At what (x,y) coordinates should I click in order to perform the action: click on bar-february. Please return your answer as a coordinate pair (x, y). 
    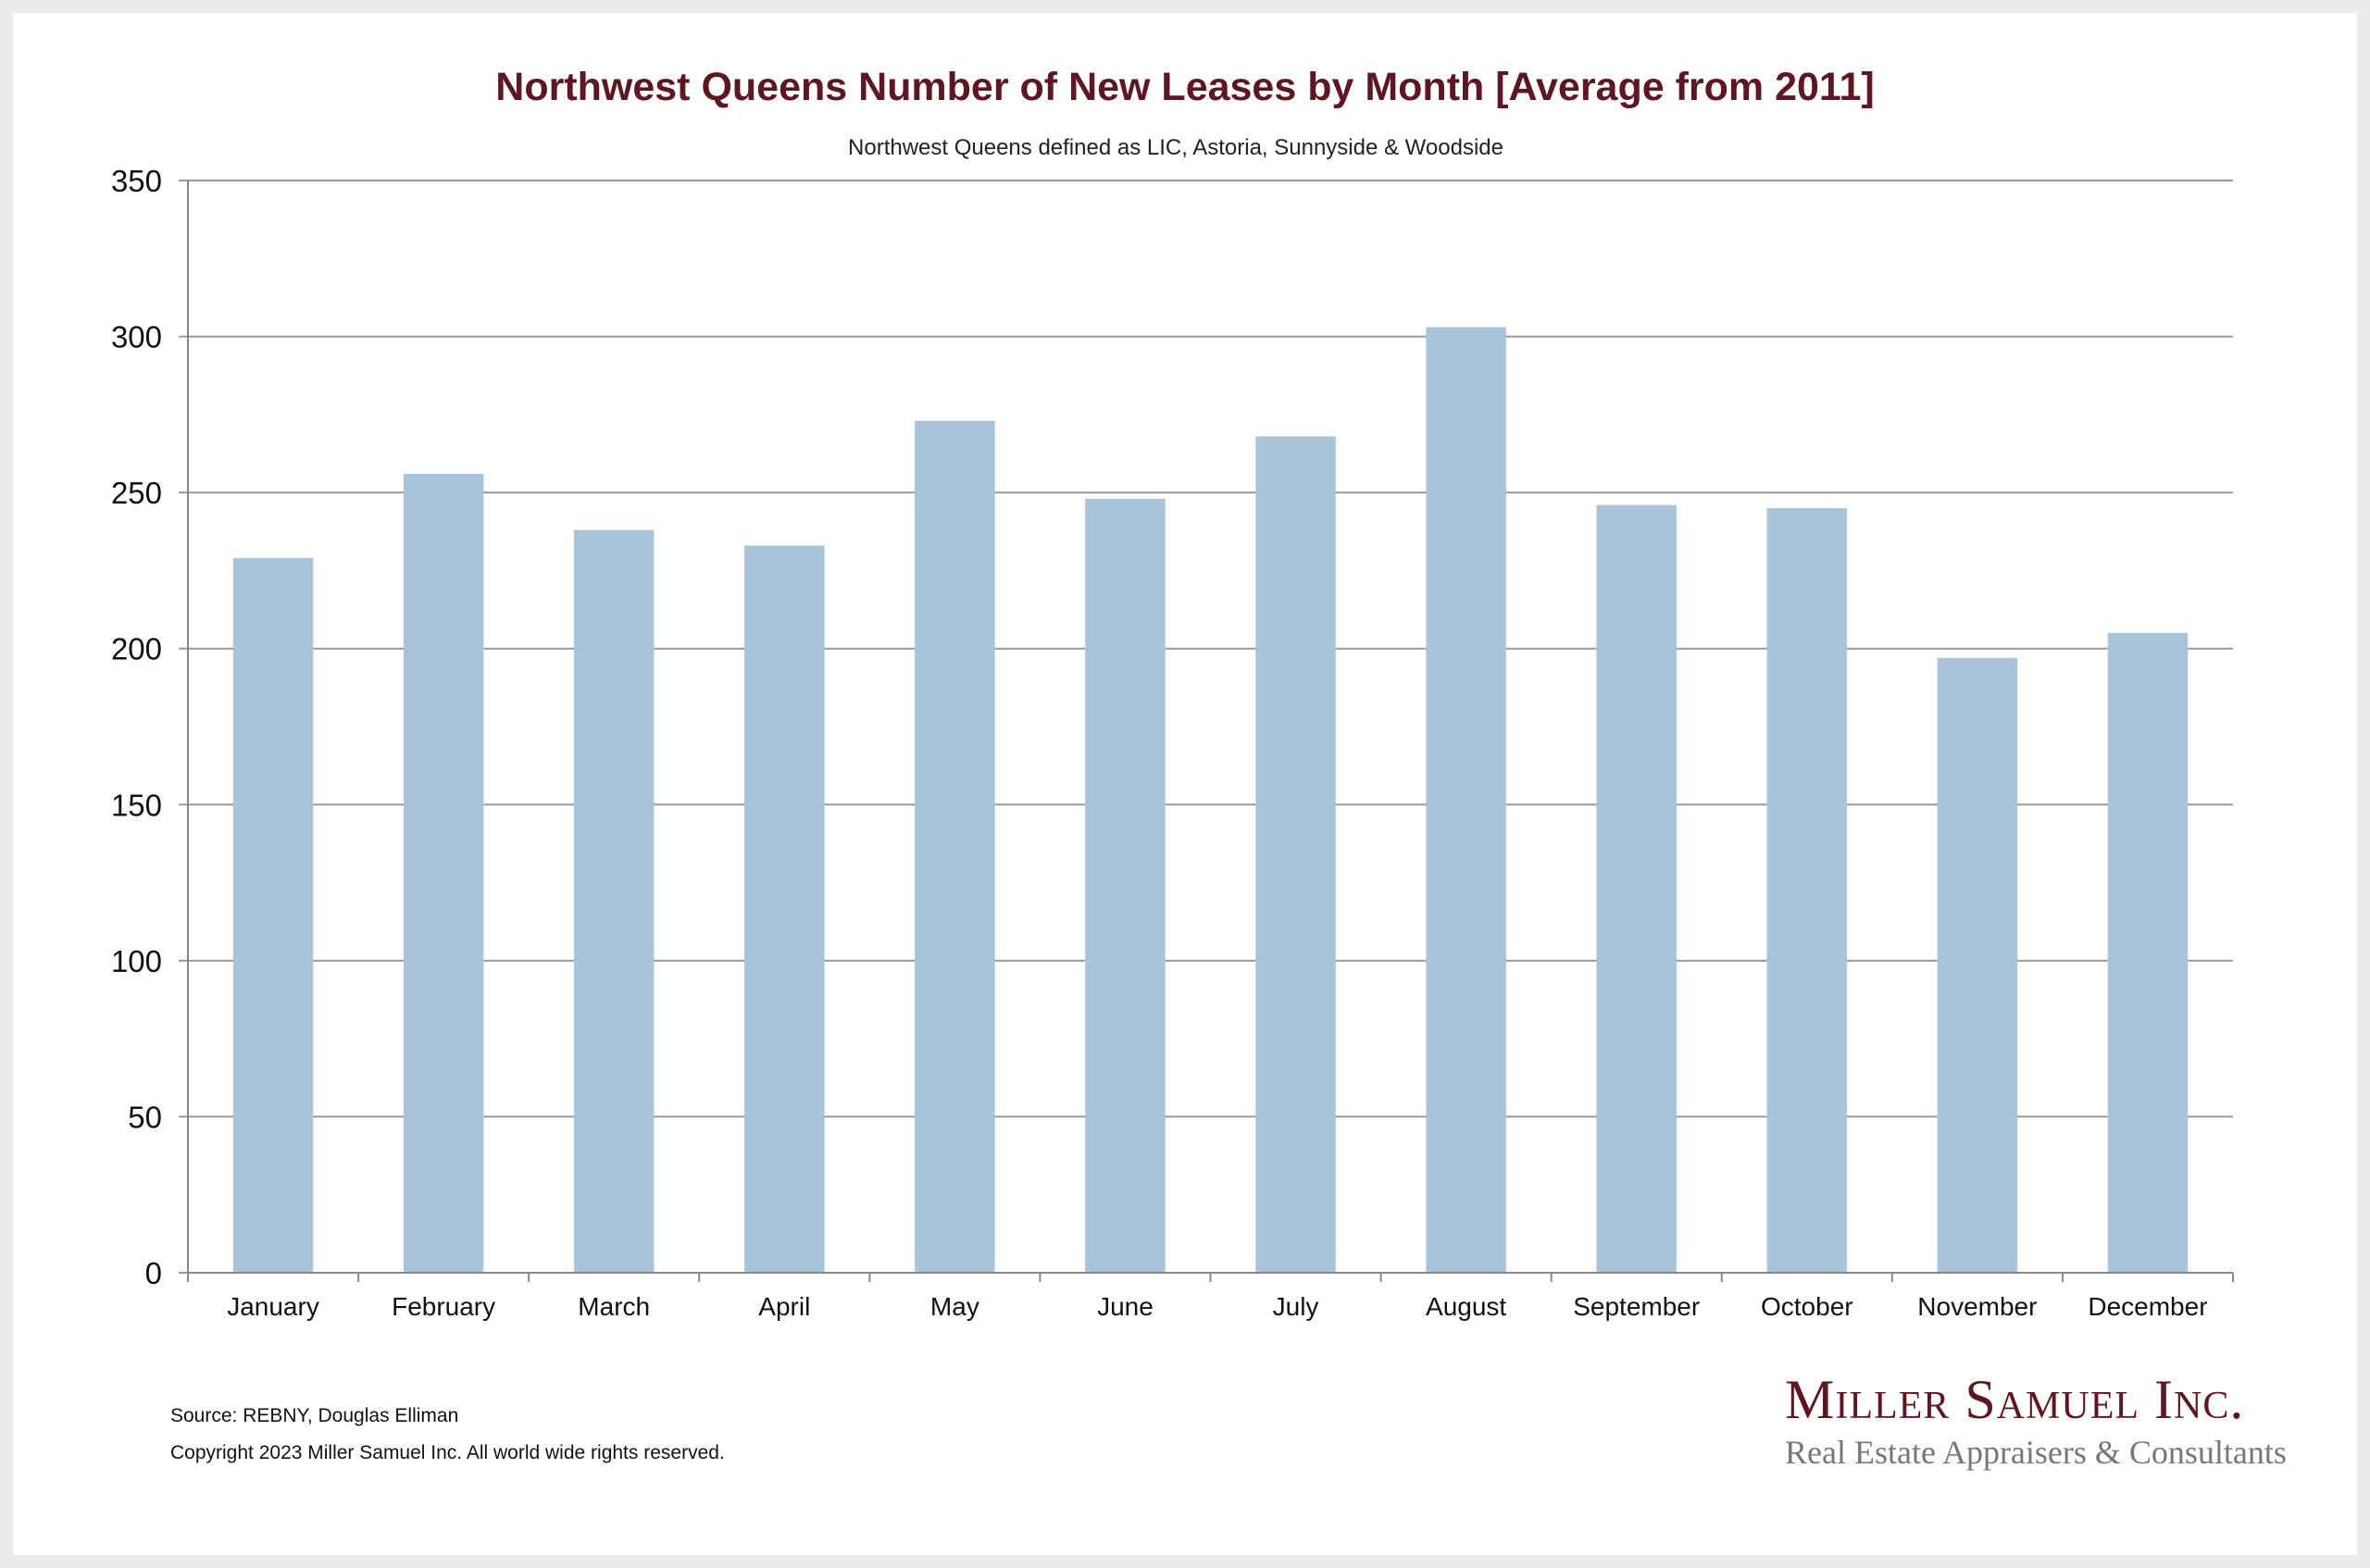
    Looking at the image, I should click on (443, 873).